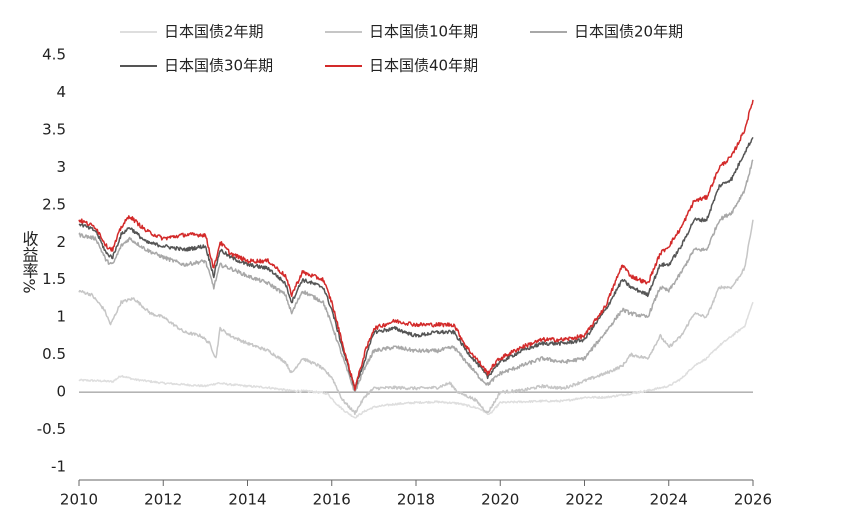 This screenshot has width=852, height=518. I want to click on x-axis: 2010 2012 2014 2016 2018 2020 2022 2024 2026, so click(416, 494).